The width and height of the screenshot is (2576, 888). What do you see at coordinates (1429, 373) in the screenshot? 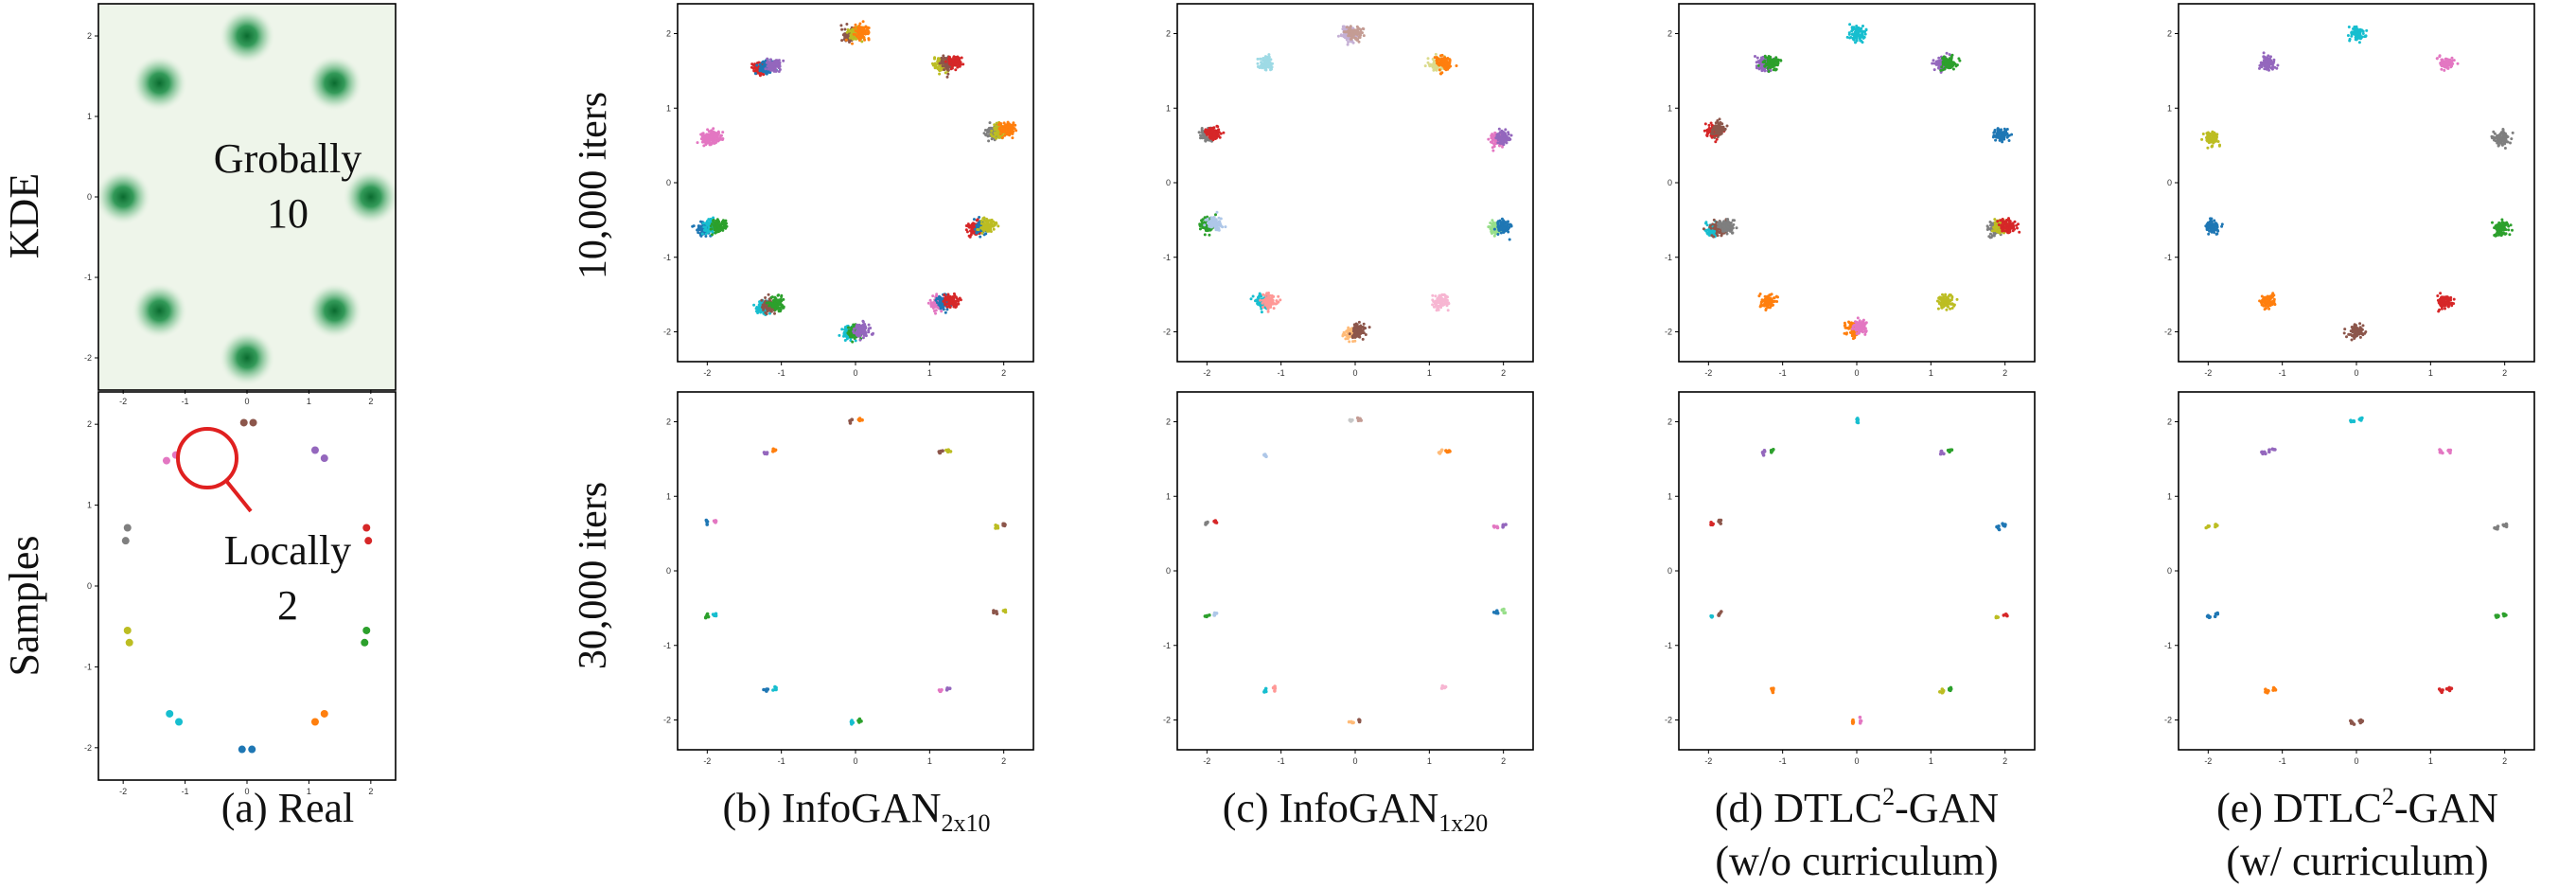
I see `x-tick-label: 1` at bounding box center [1429, 373].